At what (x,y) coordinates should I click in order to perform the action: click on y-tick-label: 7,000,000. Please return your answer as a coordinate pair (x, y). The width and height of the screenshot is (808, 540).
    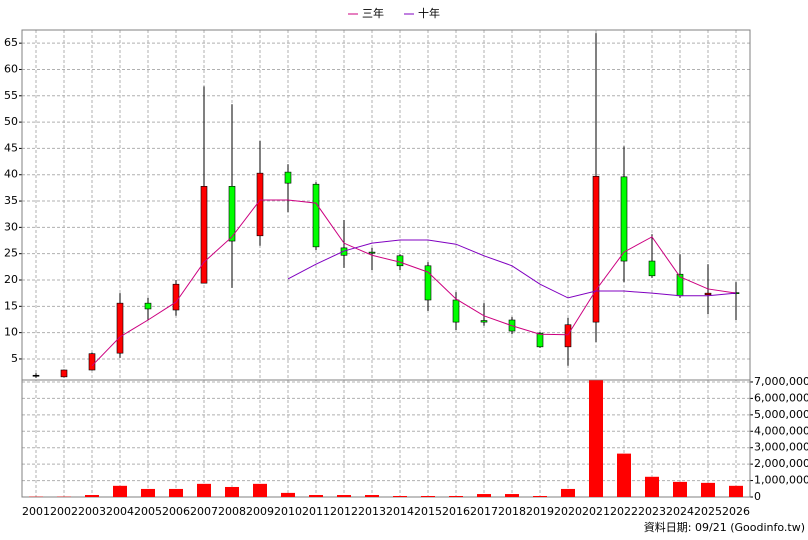
    Looking at the image, I should click on (781, 381).